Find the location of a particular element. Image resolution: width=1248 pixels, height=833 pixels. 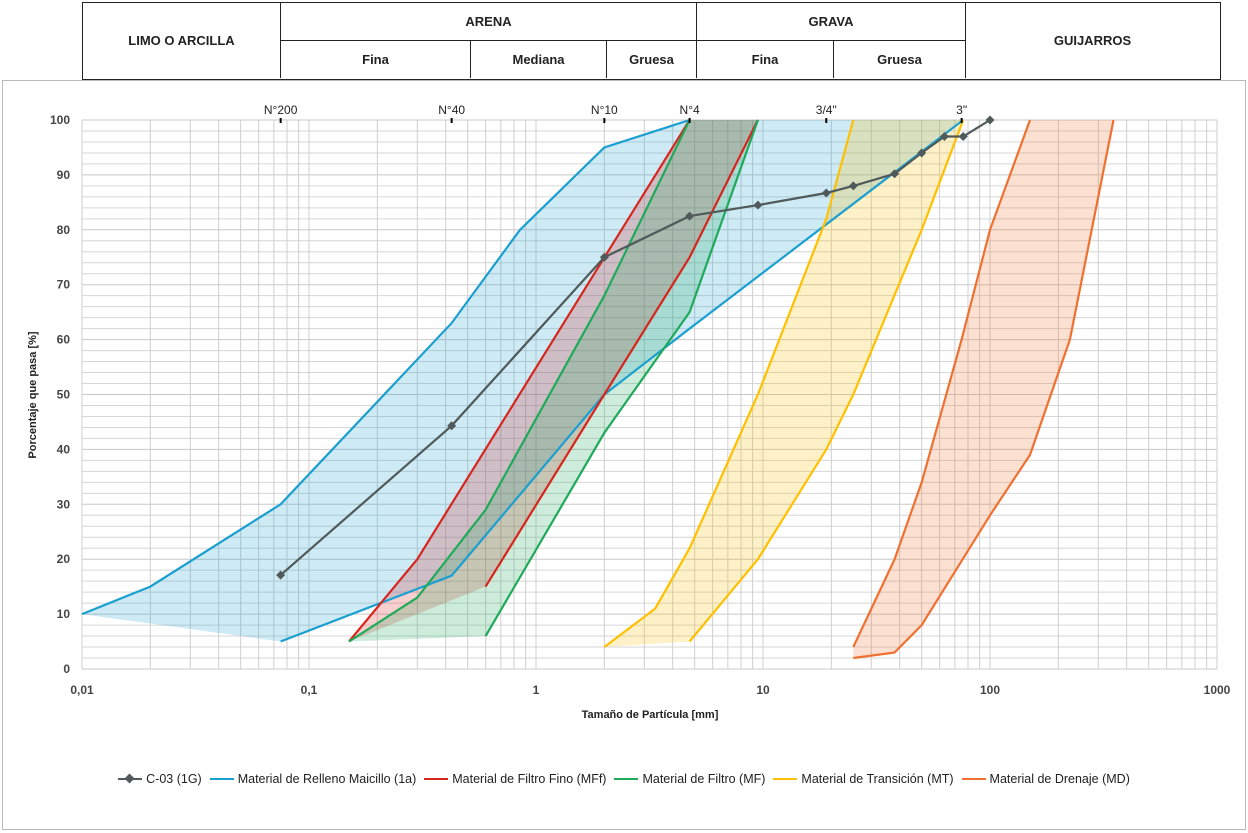

x-tick-label: 0,01 is located at coordinates (82, 690).